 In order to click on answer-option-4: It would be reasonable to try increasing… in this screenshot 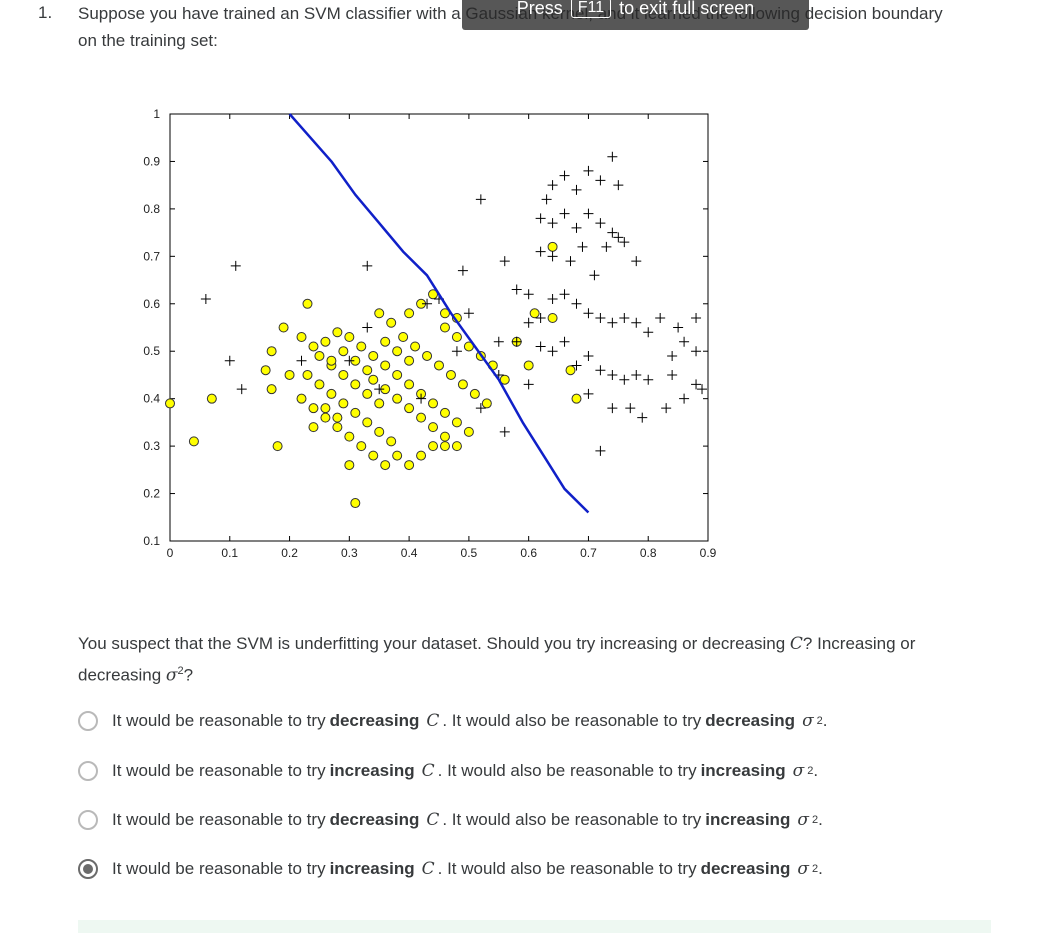, I will do `click(450, 869)`.